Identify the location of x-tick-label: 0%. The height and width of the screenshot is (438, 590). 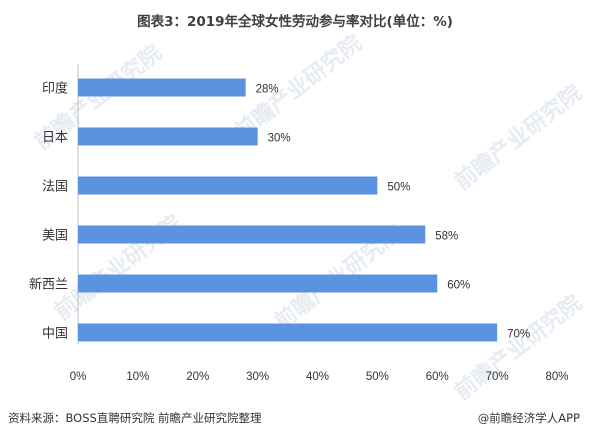
(78, 377).